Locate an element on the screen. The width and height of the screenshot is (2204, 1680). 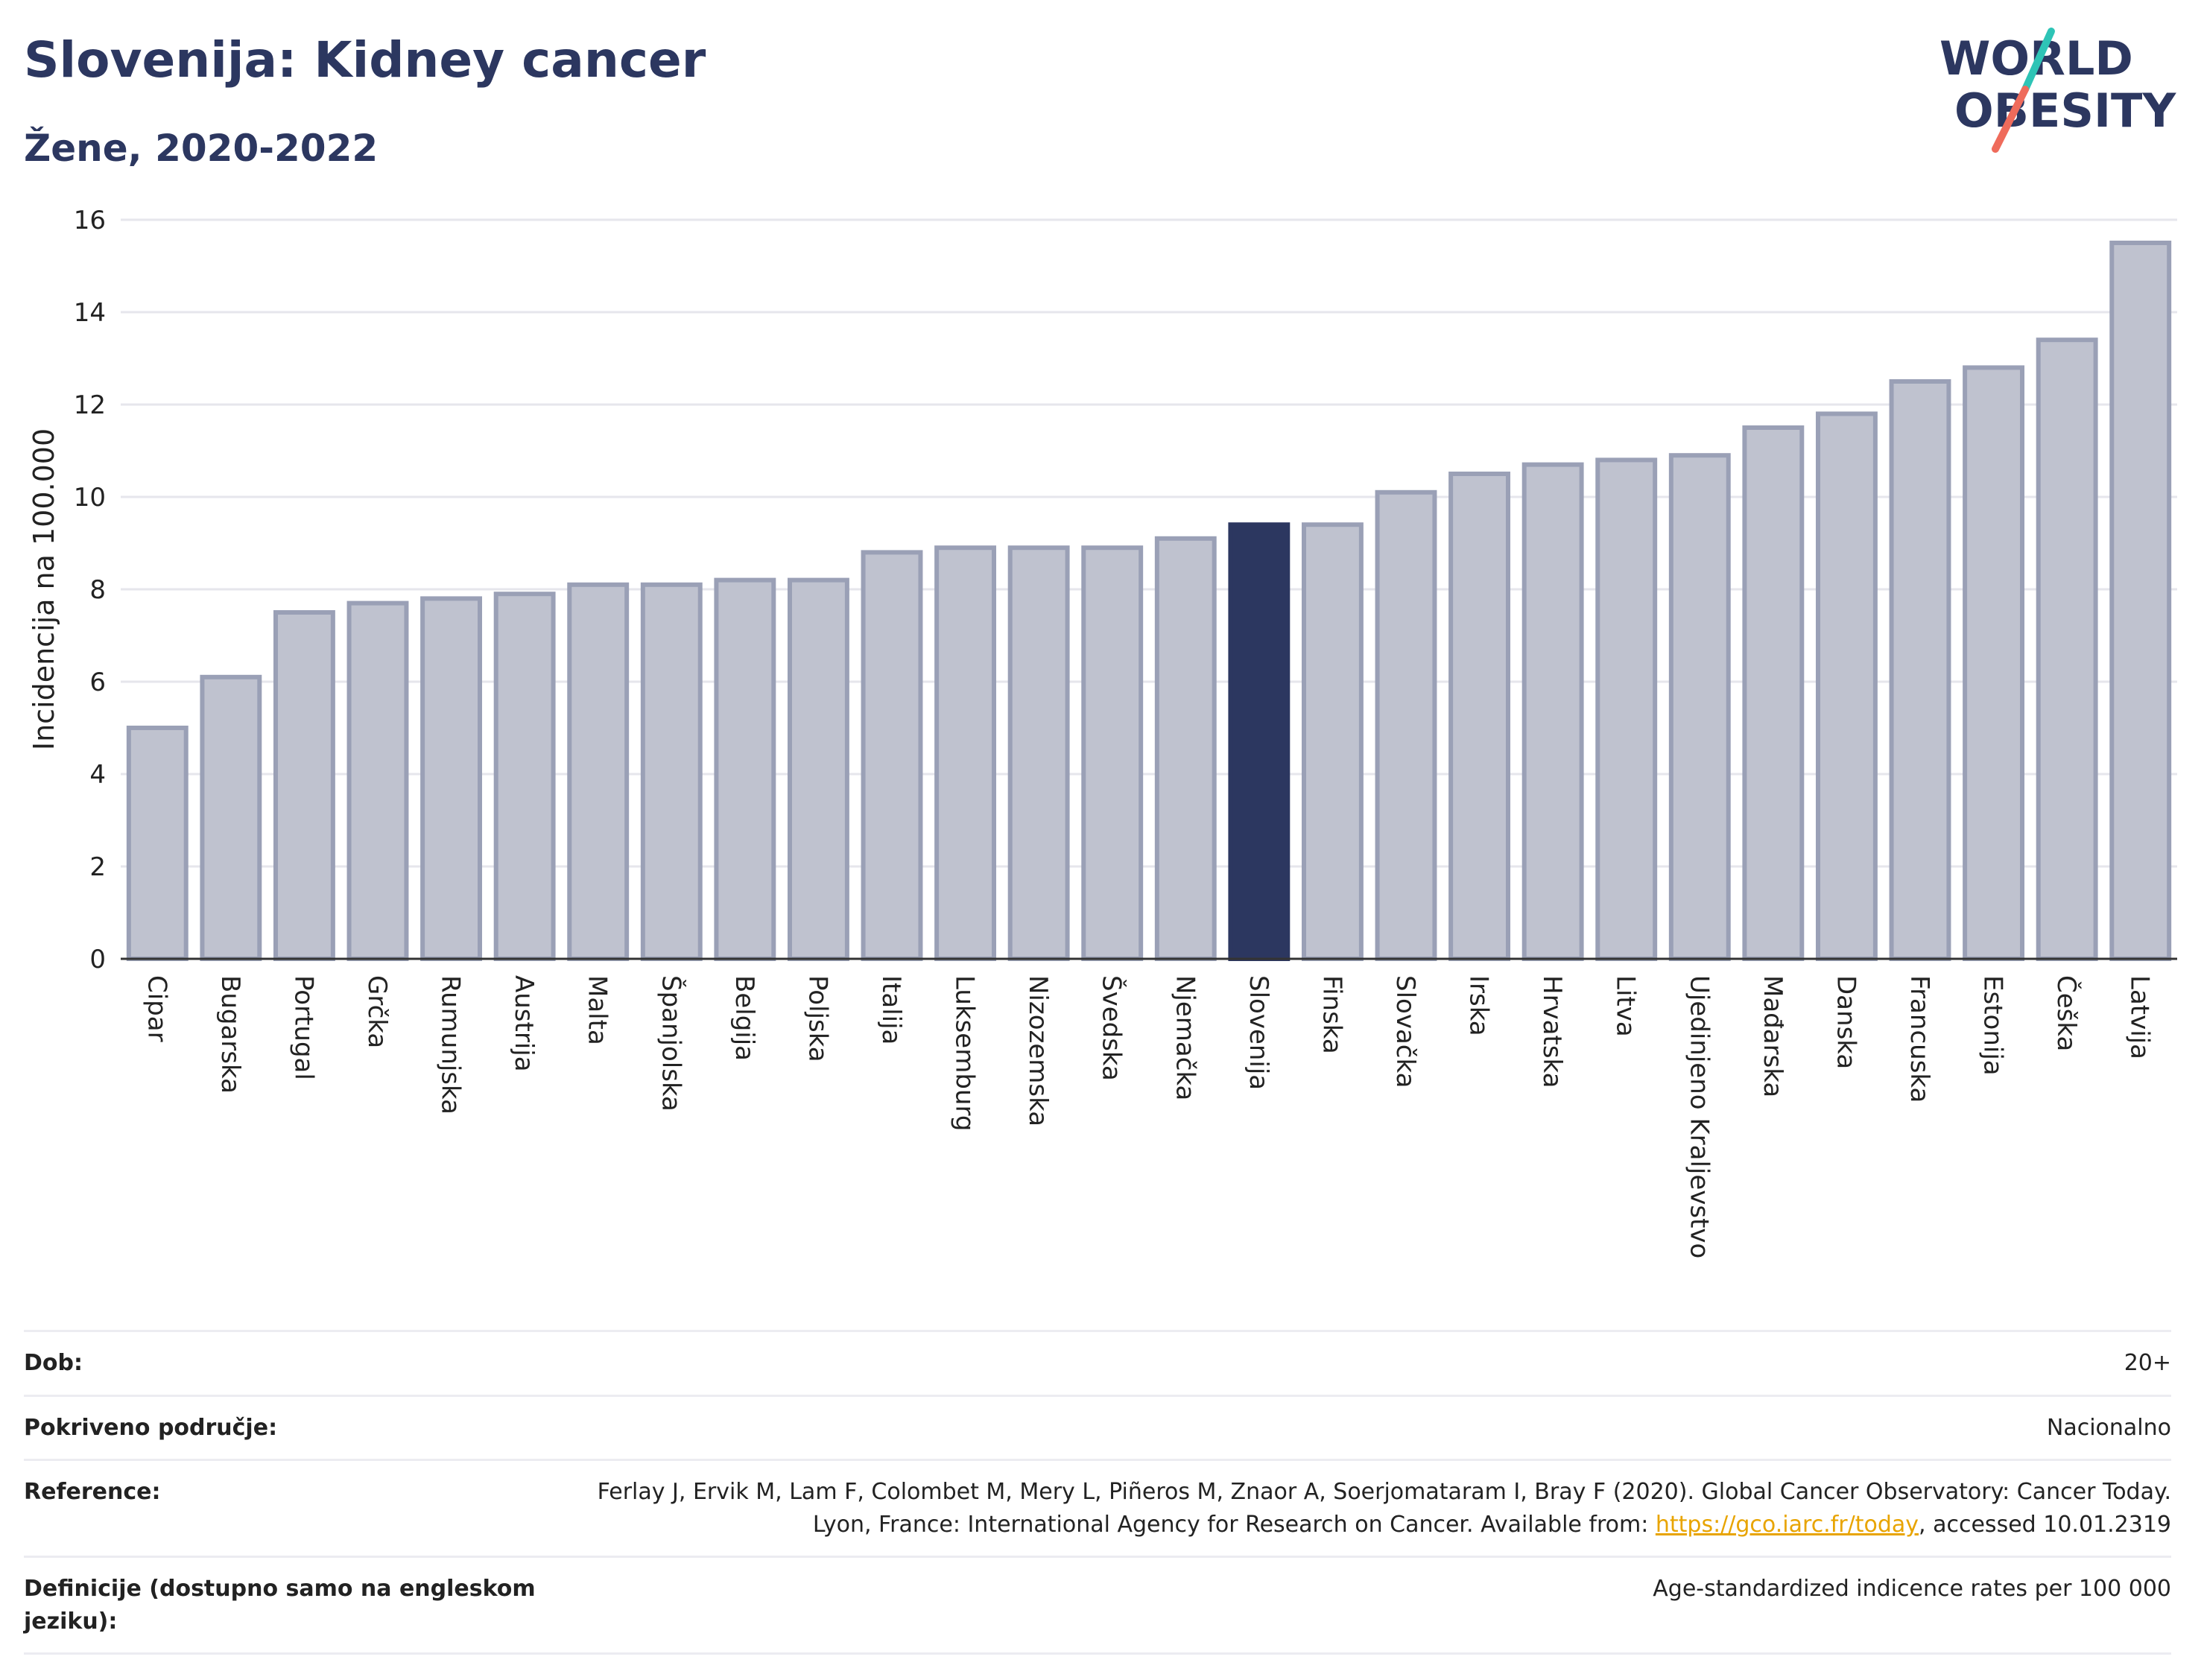
x-tick-label: Malta is located at coordinates (597, 1010).